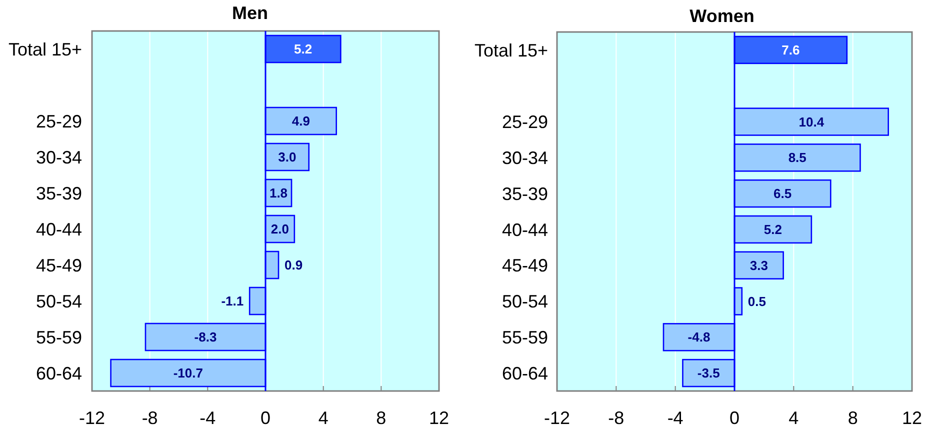  Describe the element at coordinates (250, 13) in the screenshot. I see `chart-title: Men` at that location.